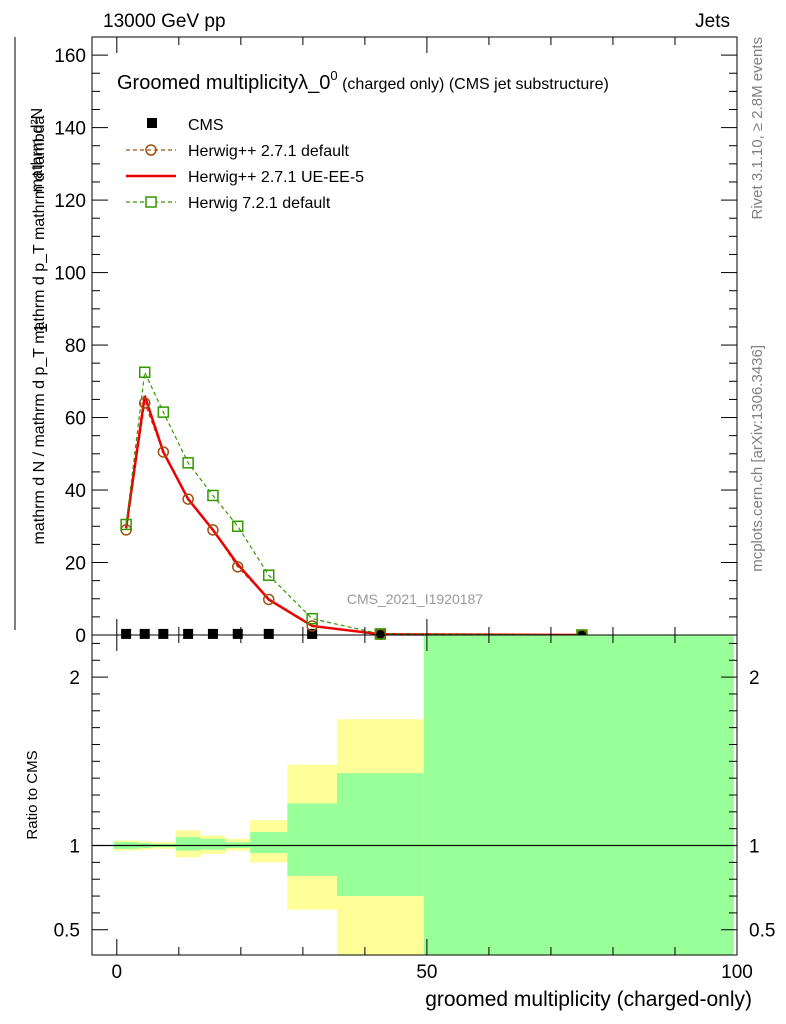  I want to click on legend-label-herwigpp-ueee5: Herwig++ 2.7.1 UE-EE-5, so click(276, 177).